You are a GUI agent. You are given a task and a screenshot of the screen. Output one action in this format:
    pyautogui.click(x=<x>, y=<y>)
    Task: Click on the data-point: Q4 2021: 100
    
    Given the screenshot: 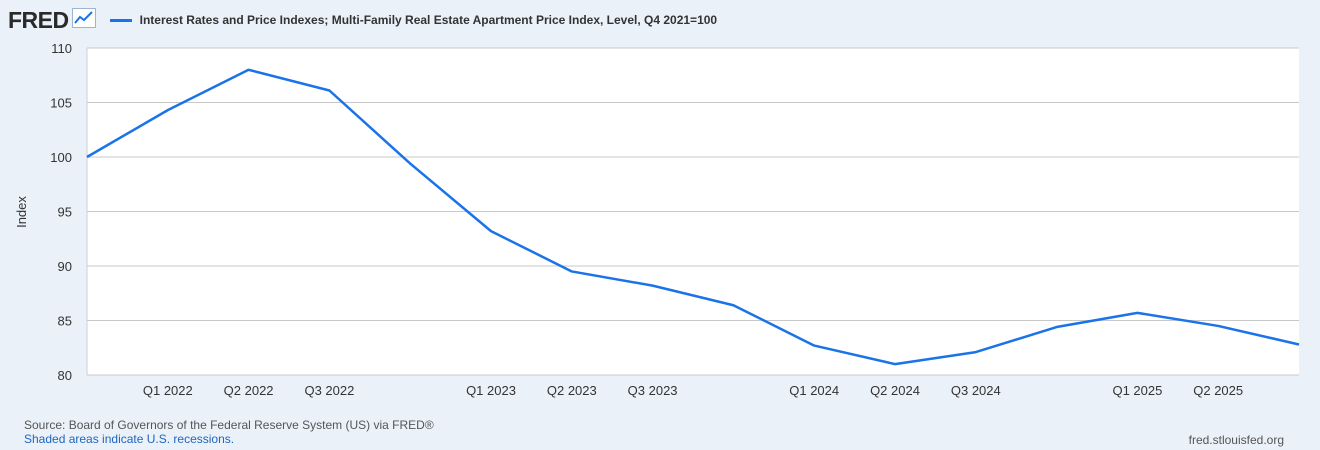 What is the action you would take?
    pyautogui.click(x=87, y=157)
    